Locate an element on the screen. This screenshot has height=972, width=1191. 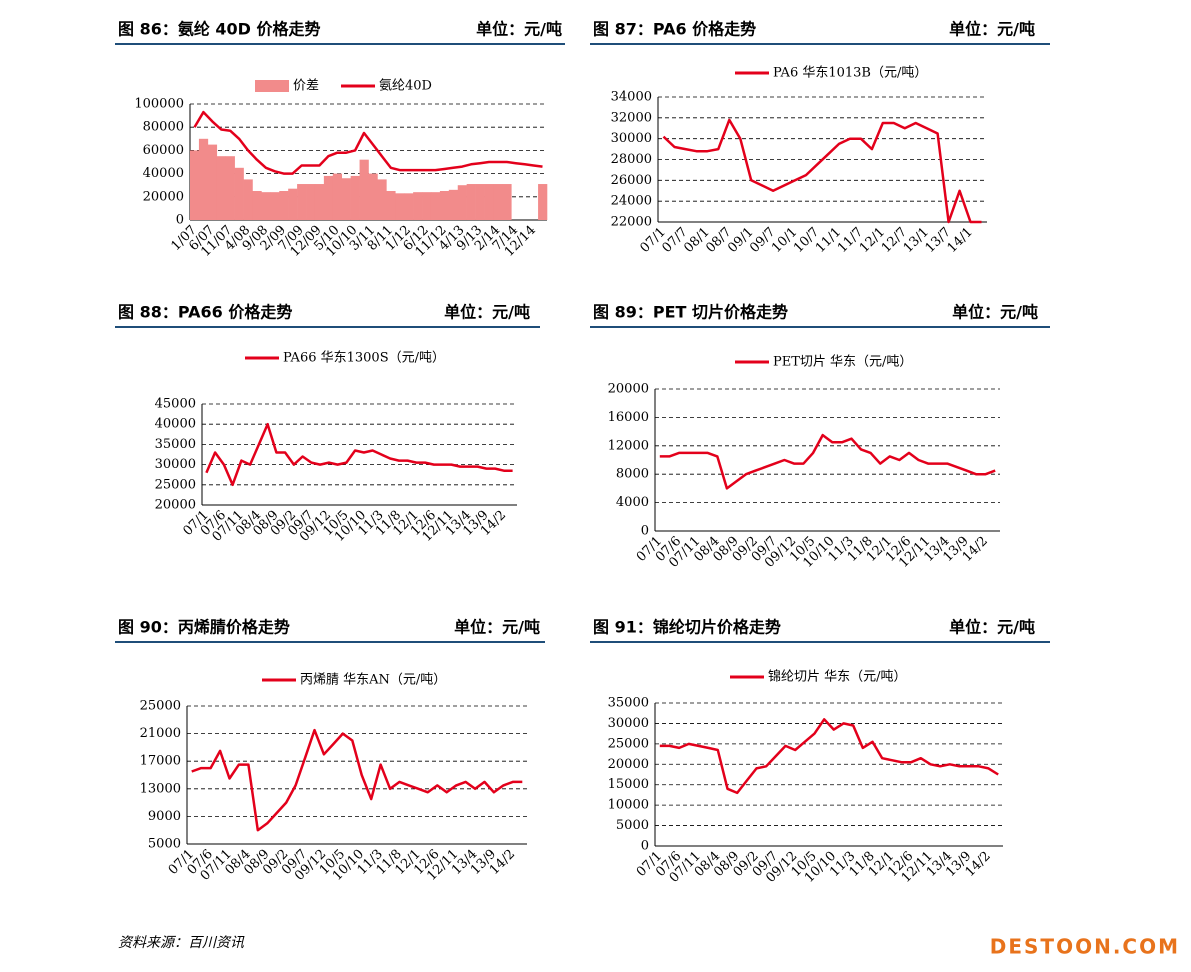
y-tick-label: 8000 is located at coordinates (632, 474).